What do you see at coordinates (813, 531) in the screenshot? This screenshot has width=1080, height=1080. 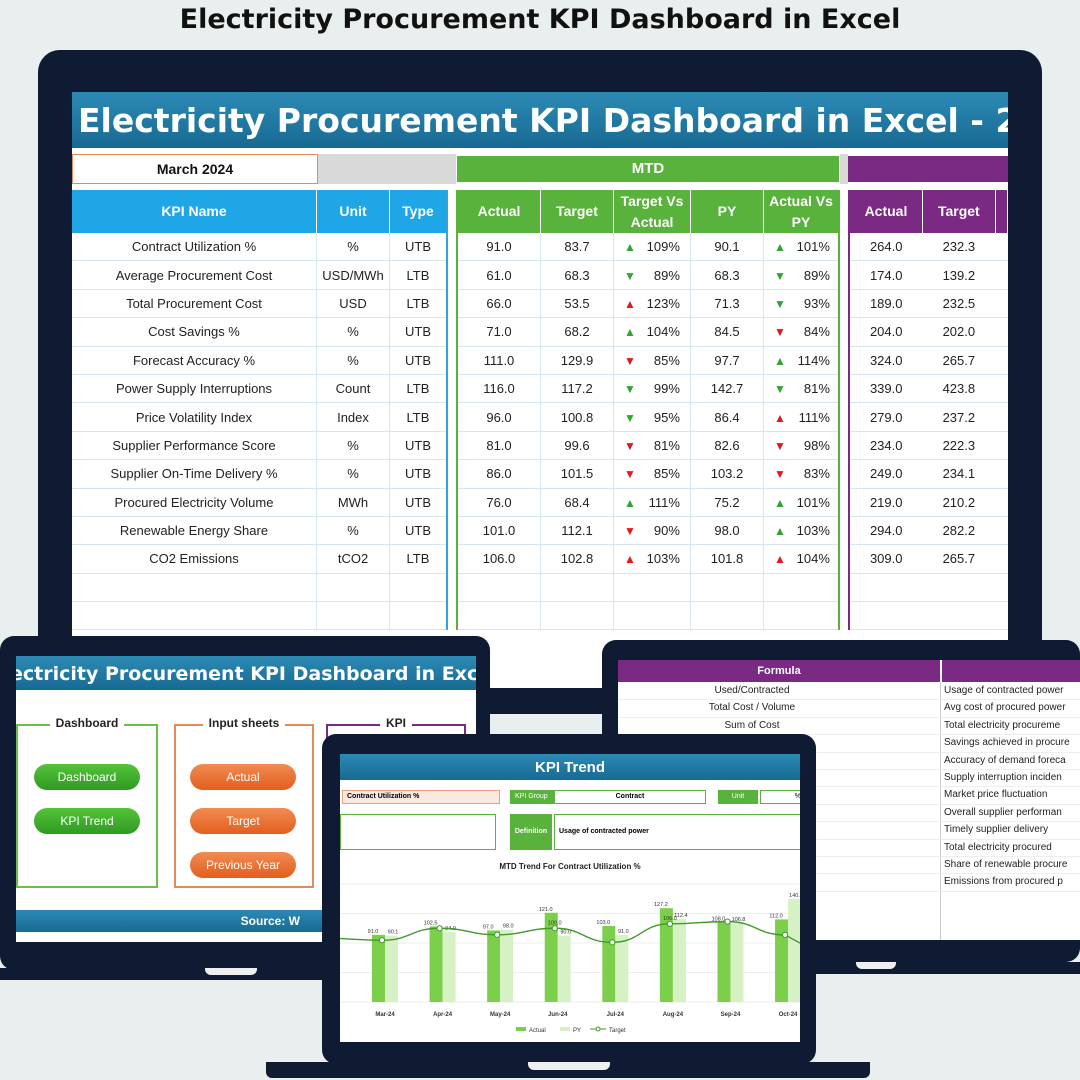 I see `actual-vs-py-cell-value: 103%` at bounding box center [813, 531].